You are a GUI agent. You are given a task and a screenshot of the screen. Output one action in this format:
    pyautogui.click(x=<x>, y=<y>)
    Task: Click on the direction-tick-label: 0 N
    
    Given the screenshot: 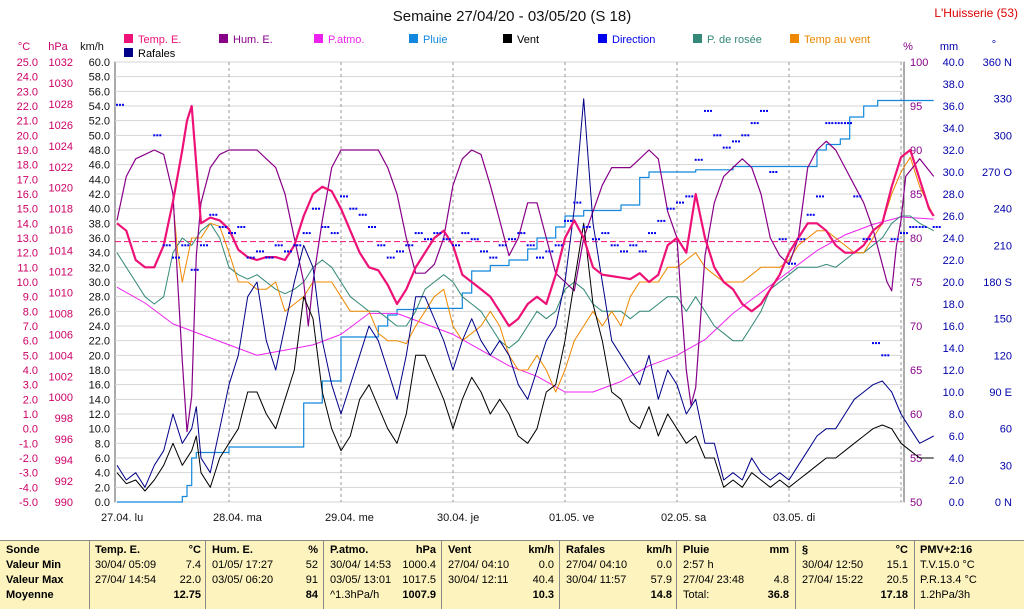 What is the action you would take?
    pyautogui.click(x=1003, y=503)
    